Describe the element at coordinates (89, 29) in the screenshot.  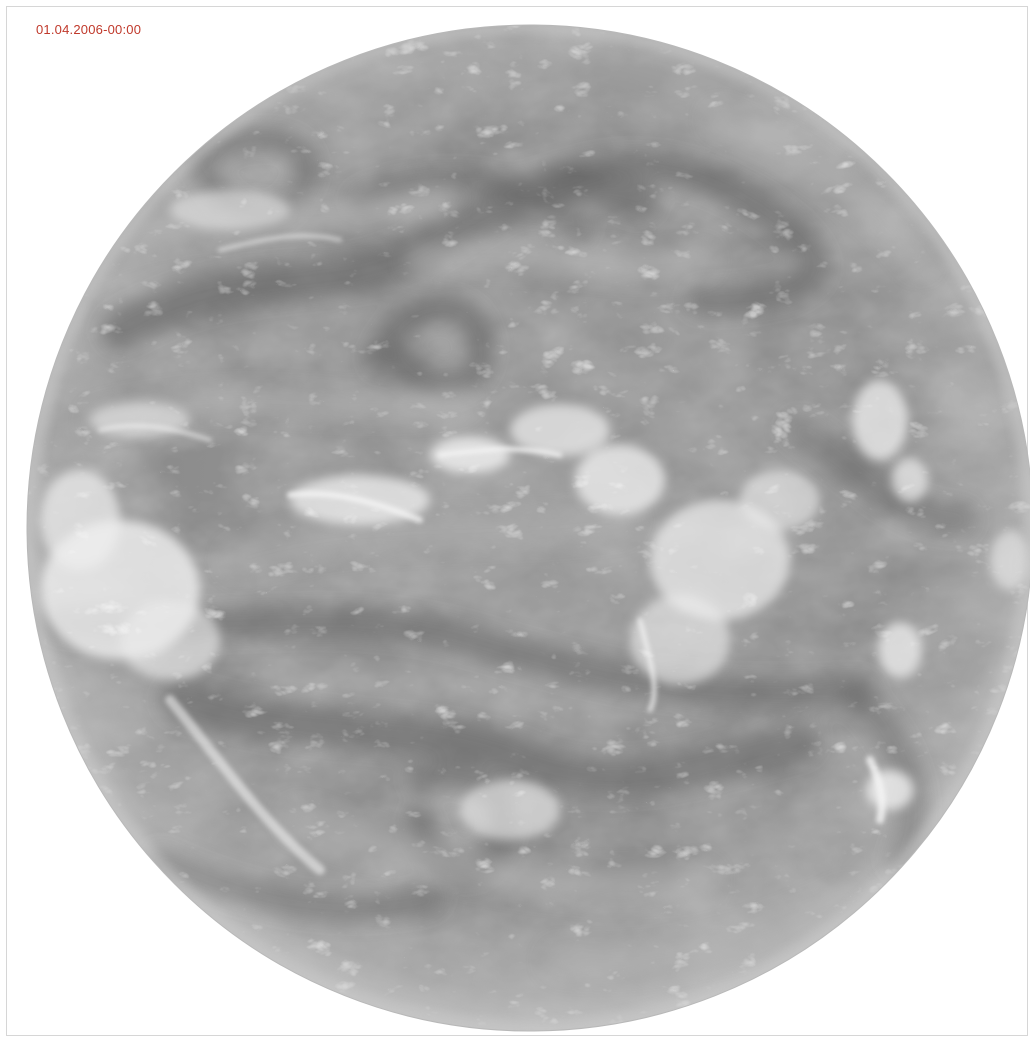
I see `timestamp-label: 01.04.2006-00:00` at that location.